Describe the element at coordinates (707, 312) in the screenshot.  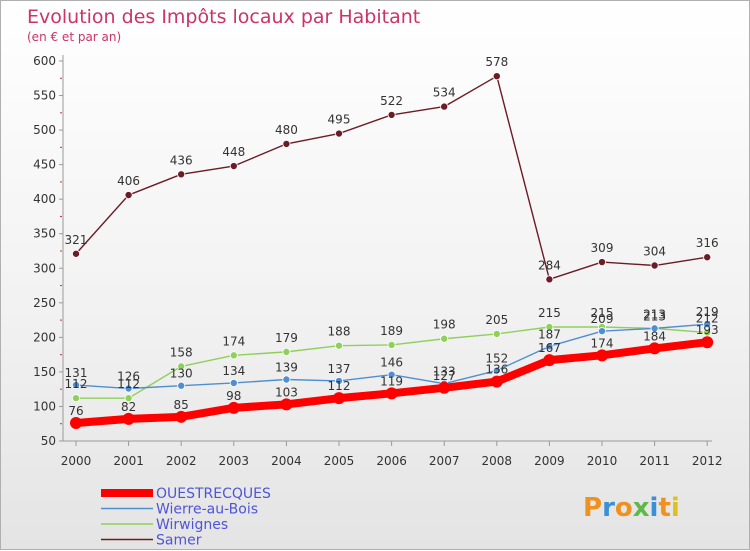
I see `data-label: 219` at that location.